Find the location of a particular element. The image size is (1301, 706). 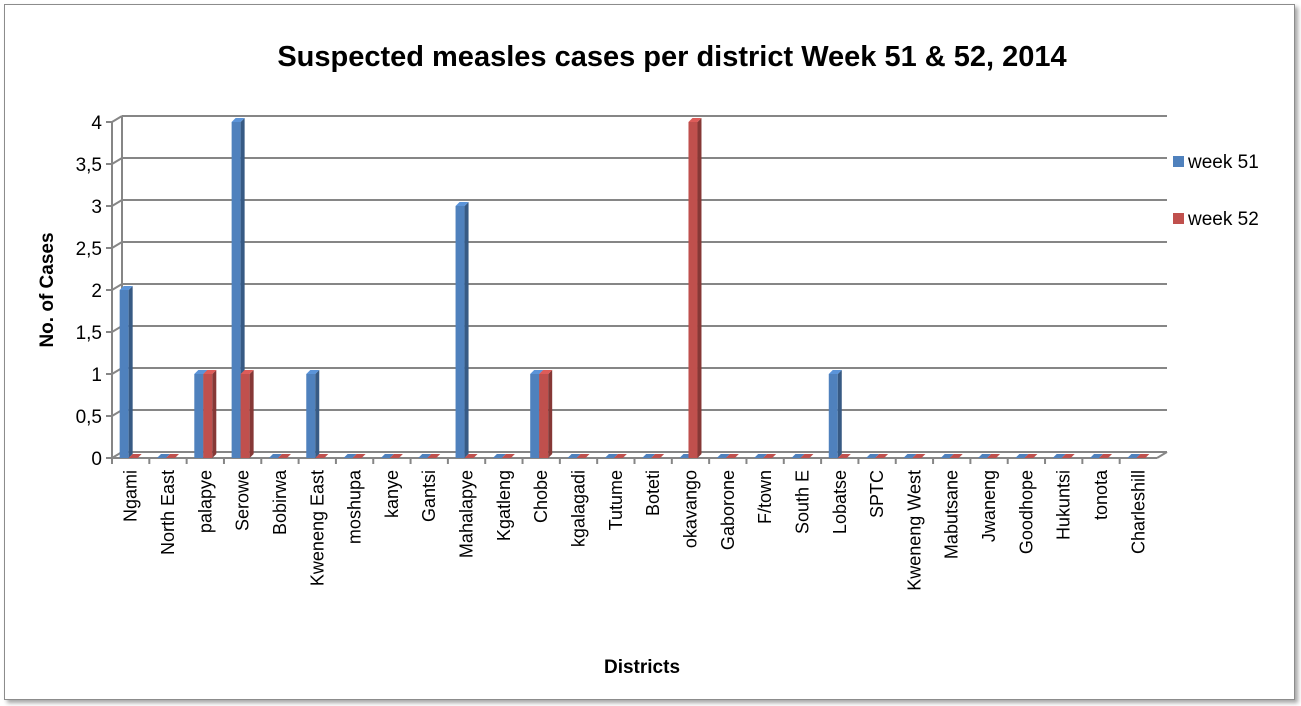

bar-week-52-jwaneng is located at coordinates (994, 456).